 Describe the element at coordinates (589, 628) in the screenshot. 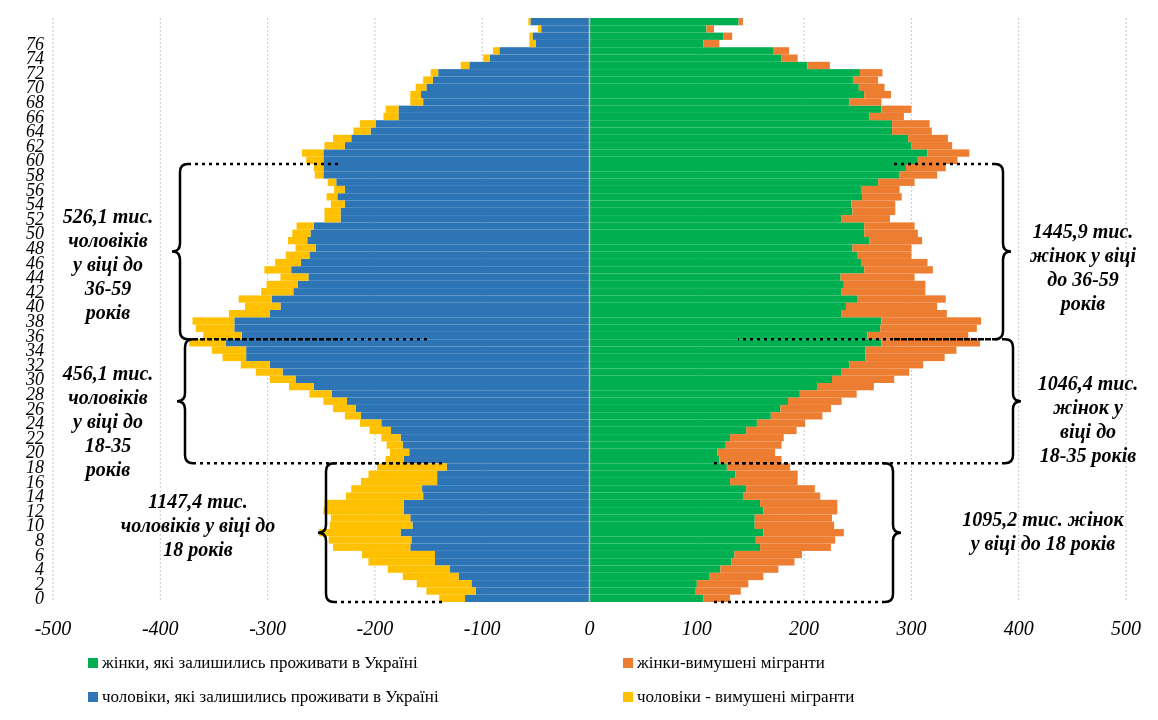

I see `x-tick-label: 0` at that location.